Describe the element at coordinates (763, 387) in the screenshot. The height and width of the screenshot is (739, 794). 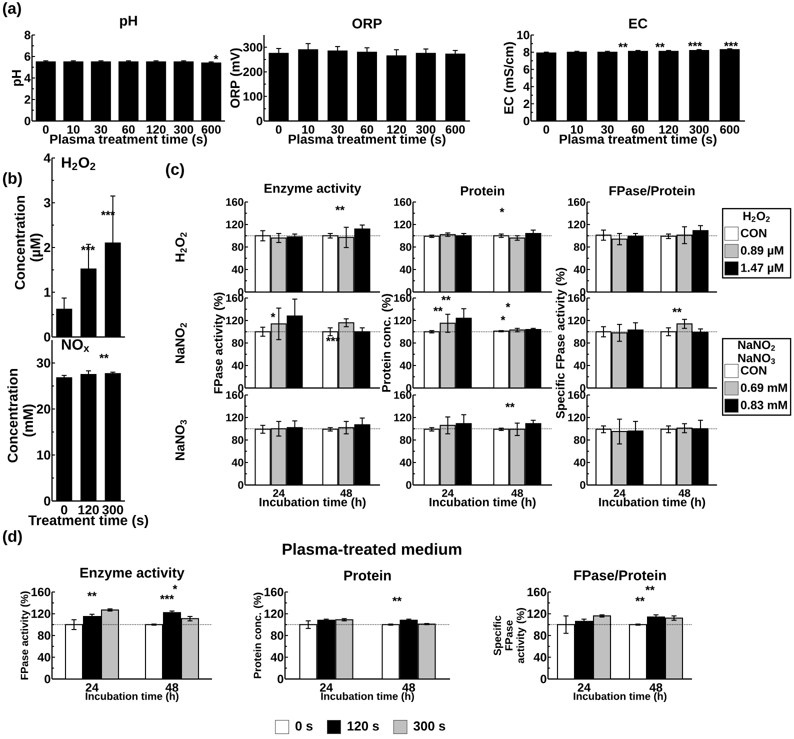
I see `legend-label: 0.69 mM` at that location.